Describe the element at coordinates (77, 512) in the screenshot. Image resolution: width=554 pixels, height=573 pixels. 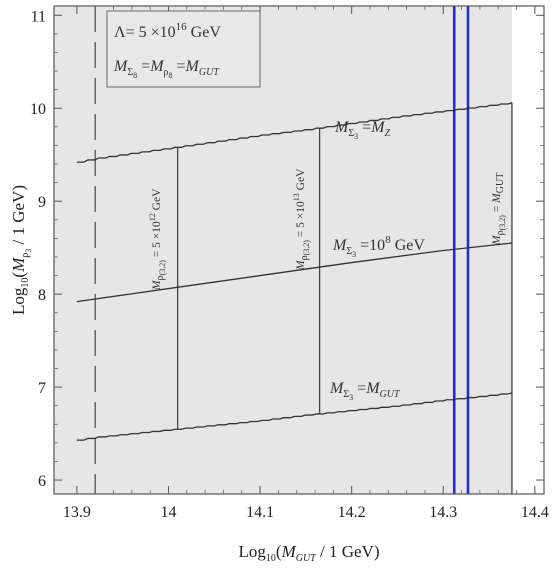
I see `x-tick-label: 13.9` at that location.